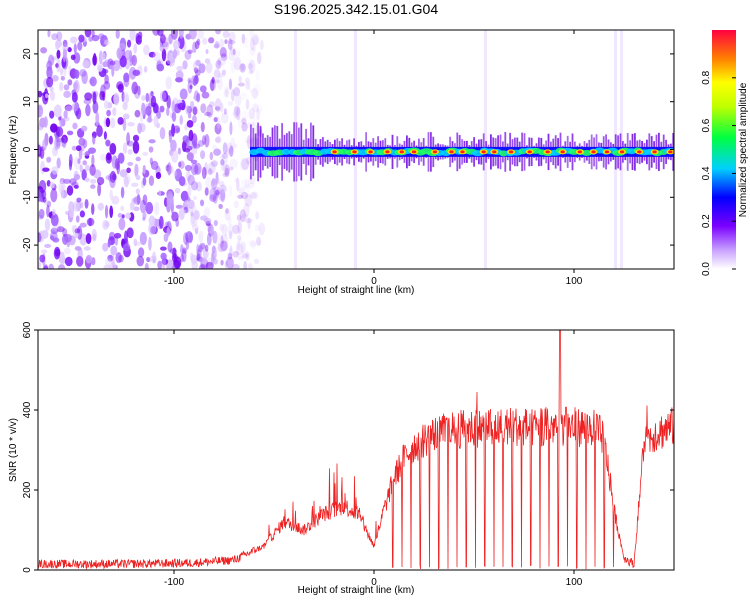 This screenshot has height=600, width=750. I want to click on colorbar-tick-label: 0.6, so click(706, 125).